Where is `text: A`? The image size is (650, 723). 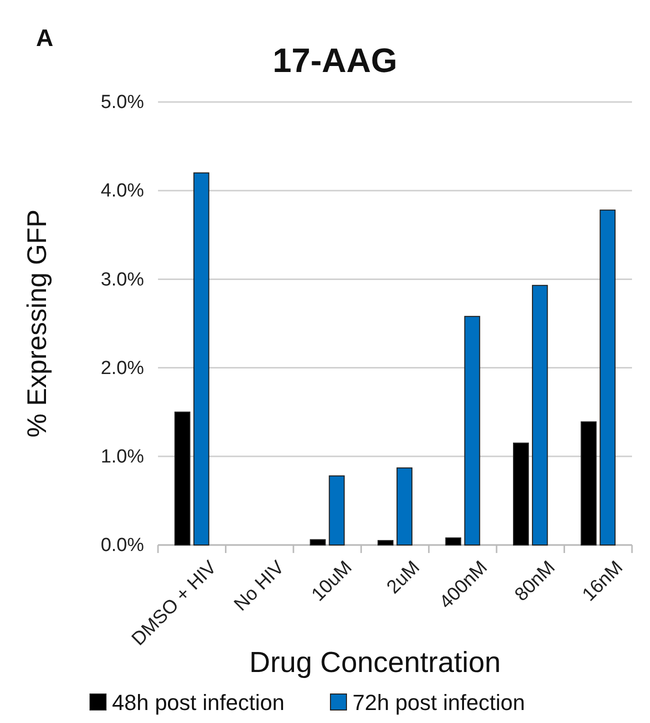 text: A is located at coordinates (45, 38).